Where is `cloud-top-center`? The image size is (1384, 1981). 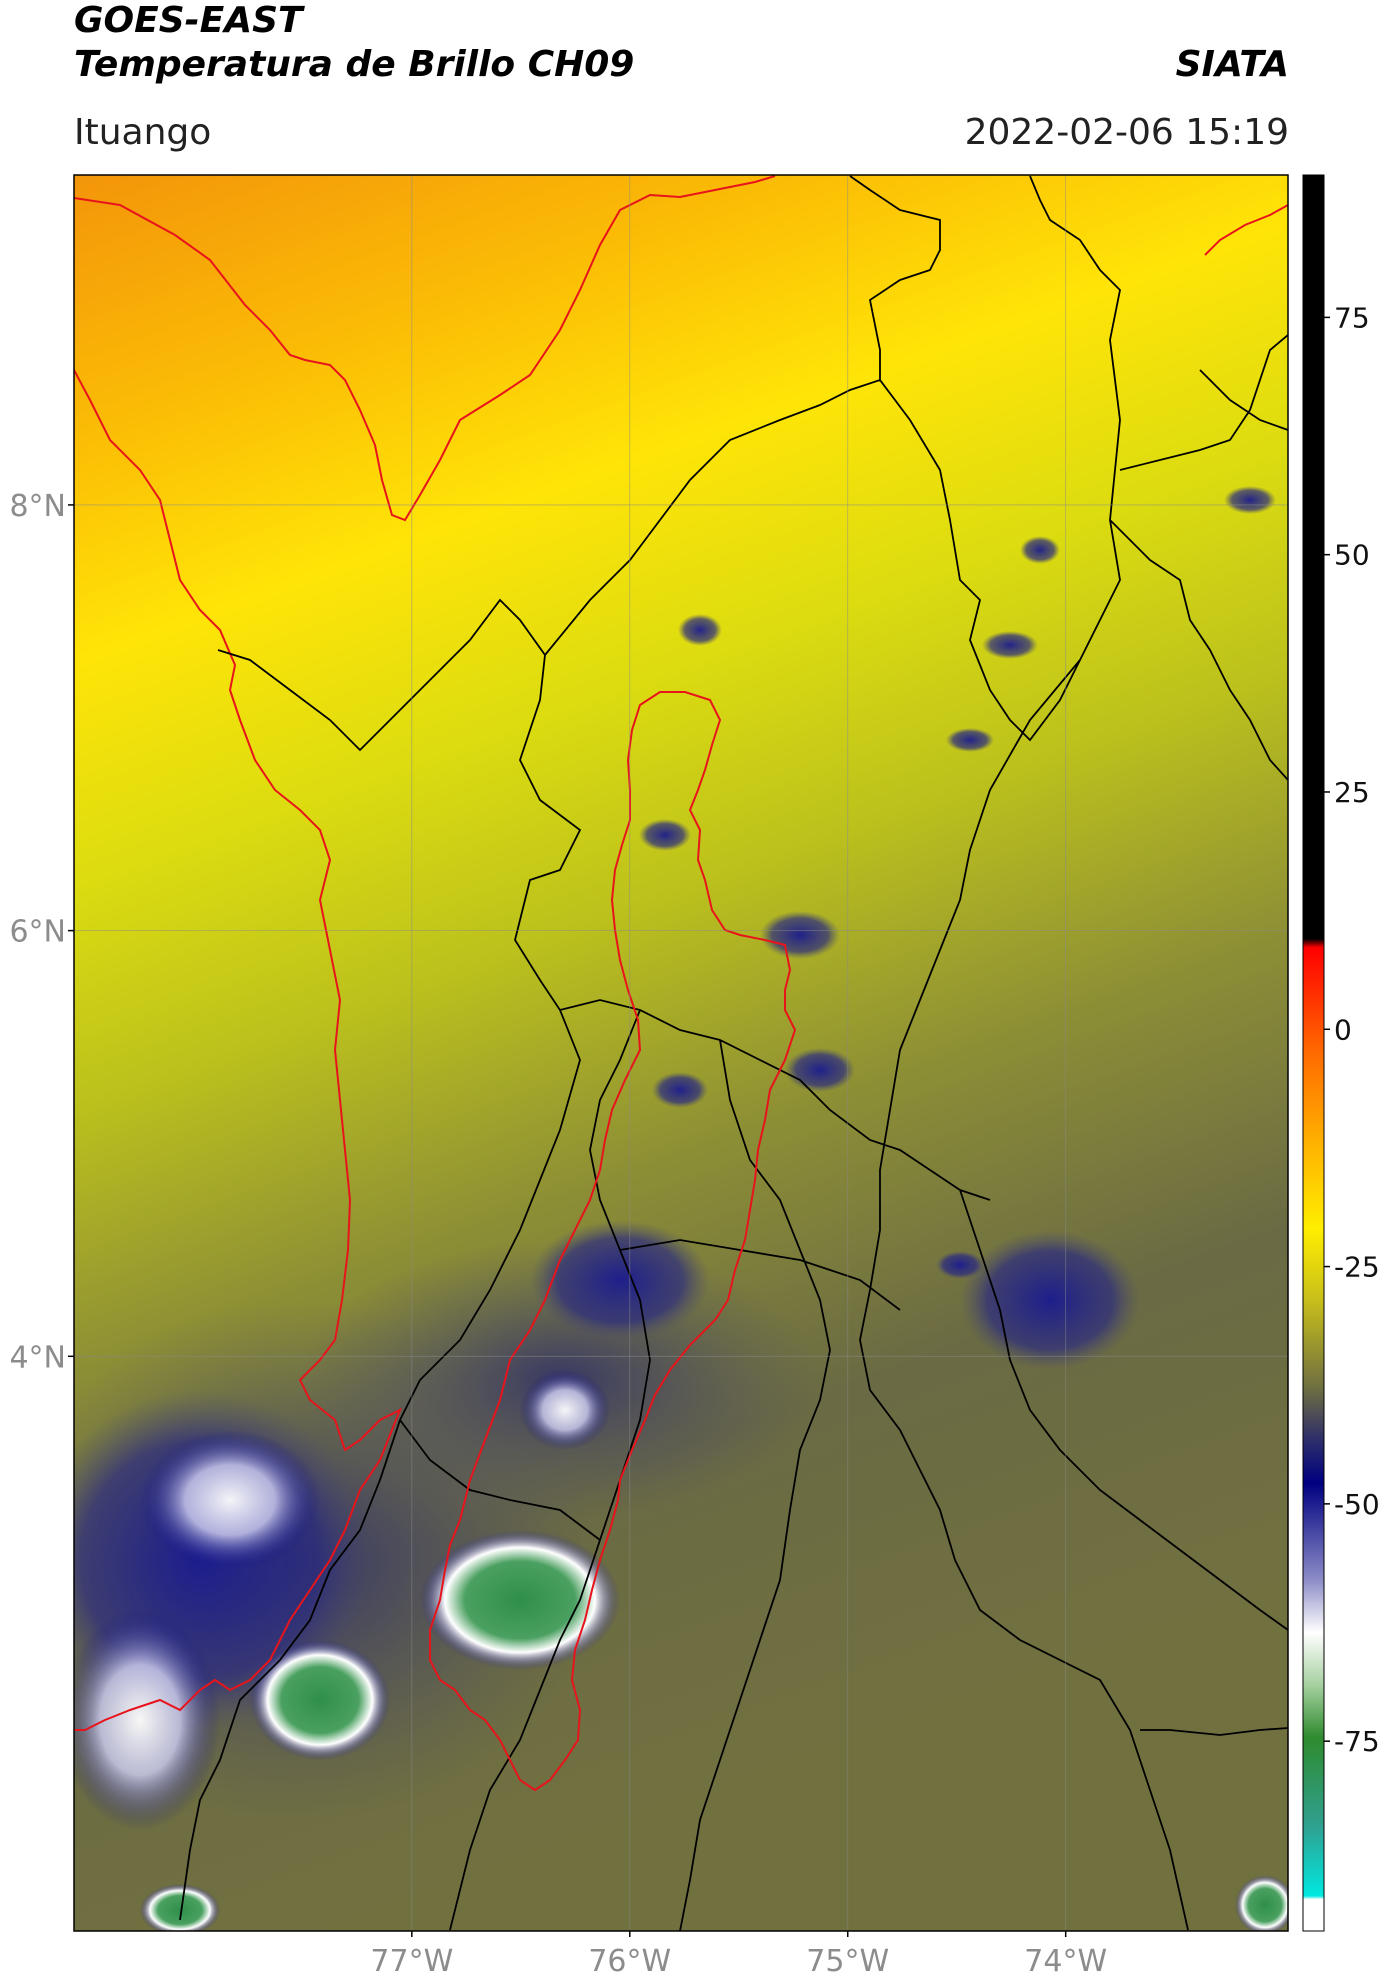 cloud-top-center is located at coordinates (565, 1410).